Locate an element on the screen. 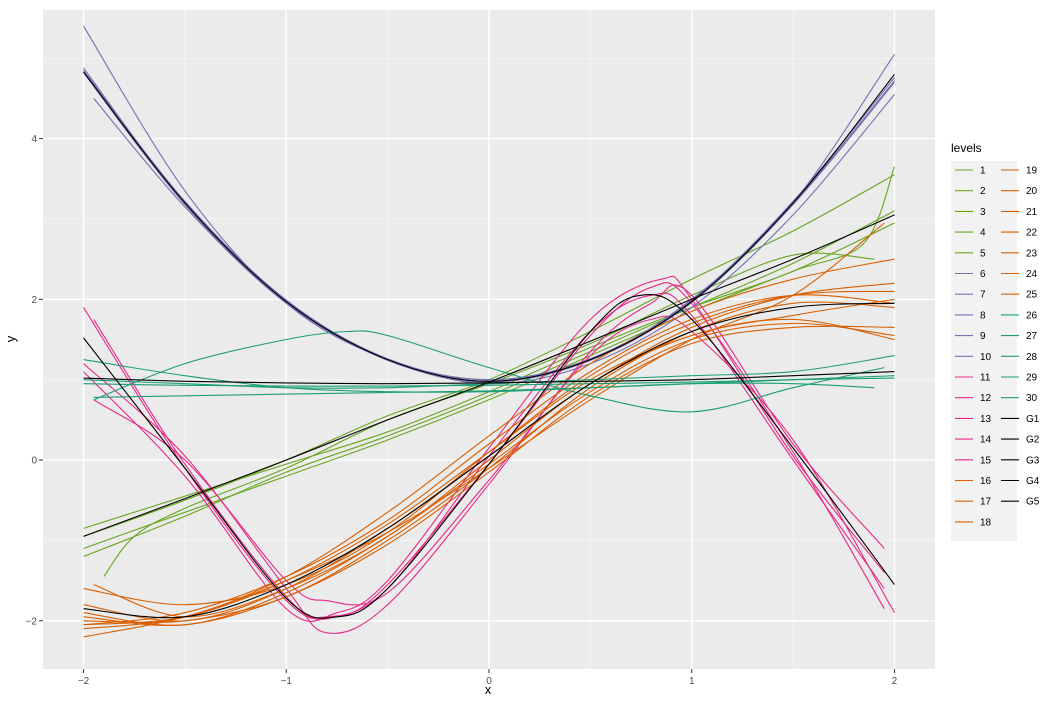 This screenshot has height=704, width=1049. legend-label: 30 is located at coordinates (1032, 398).